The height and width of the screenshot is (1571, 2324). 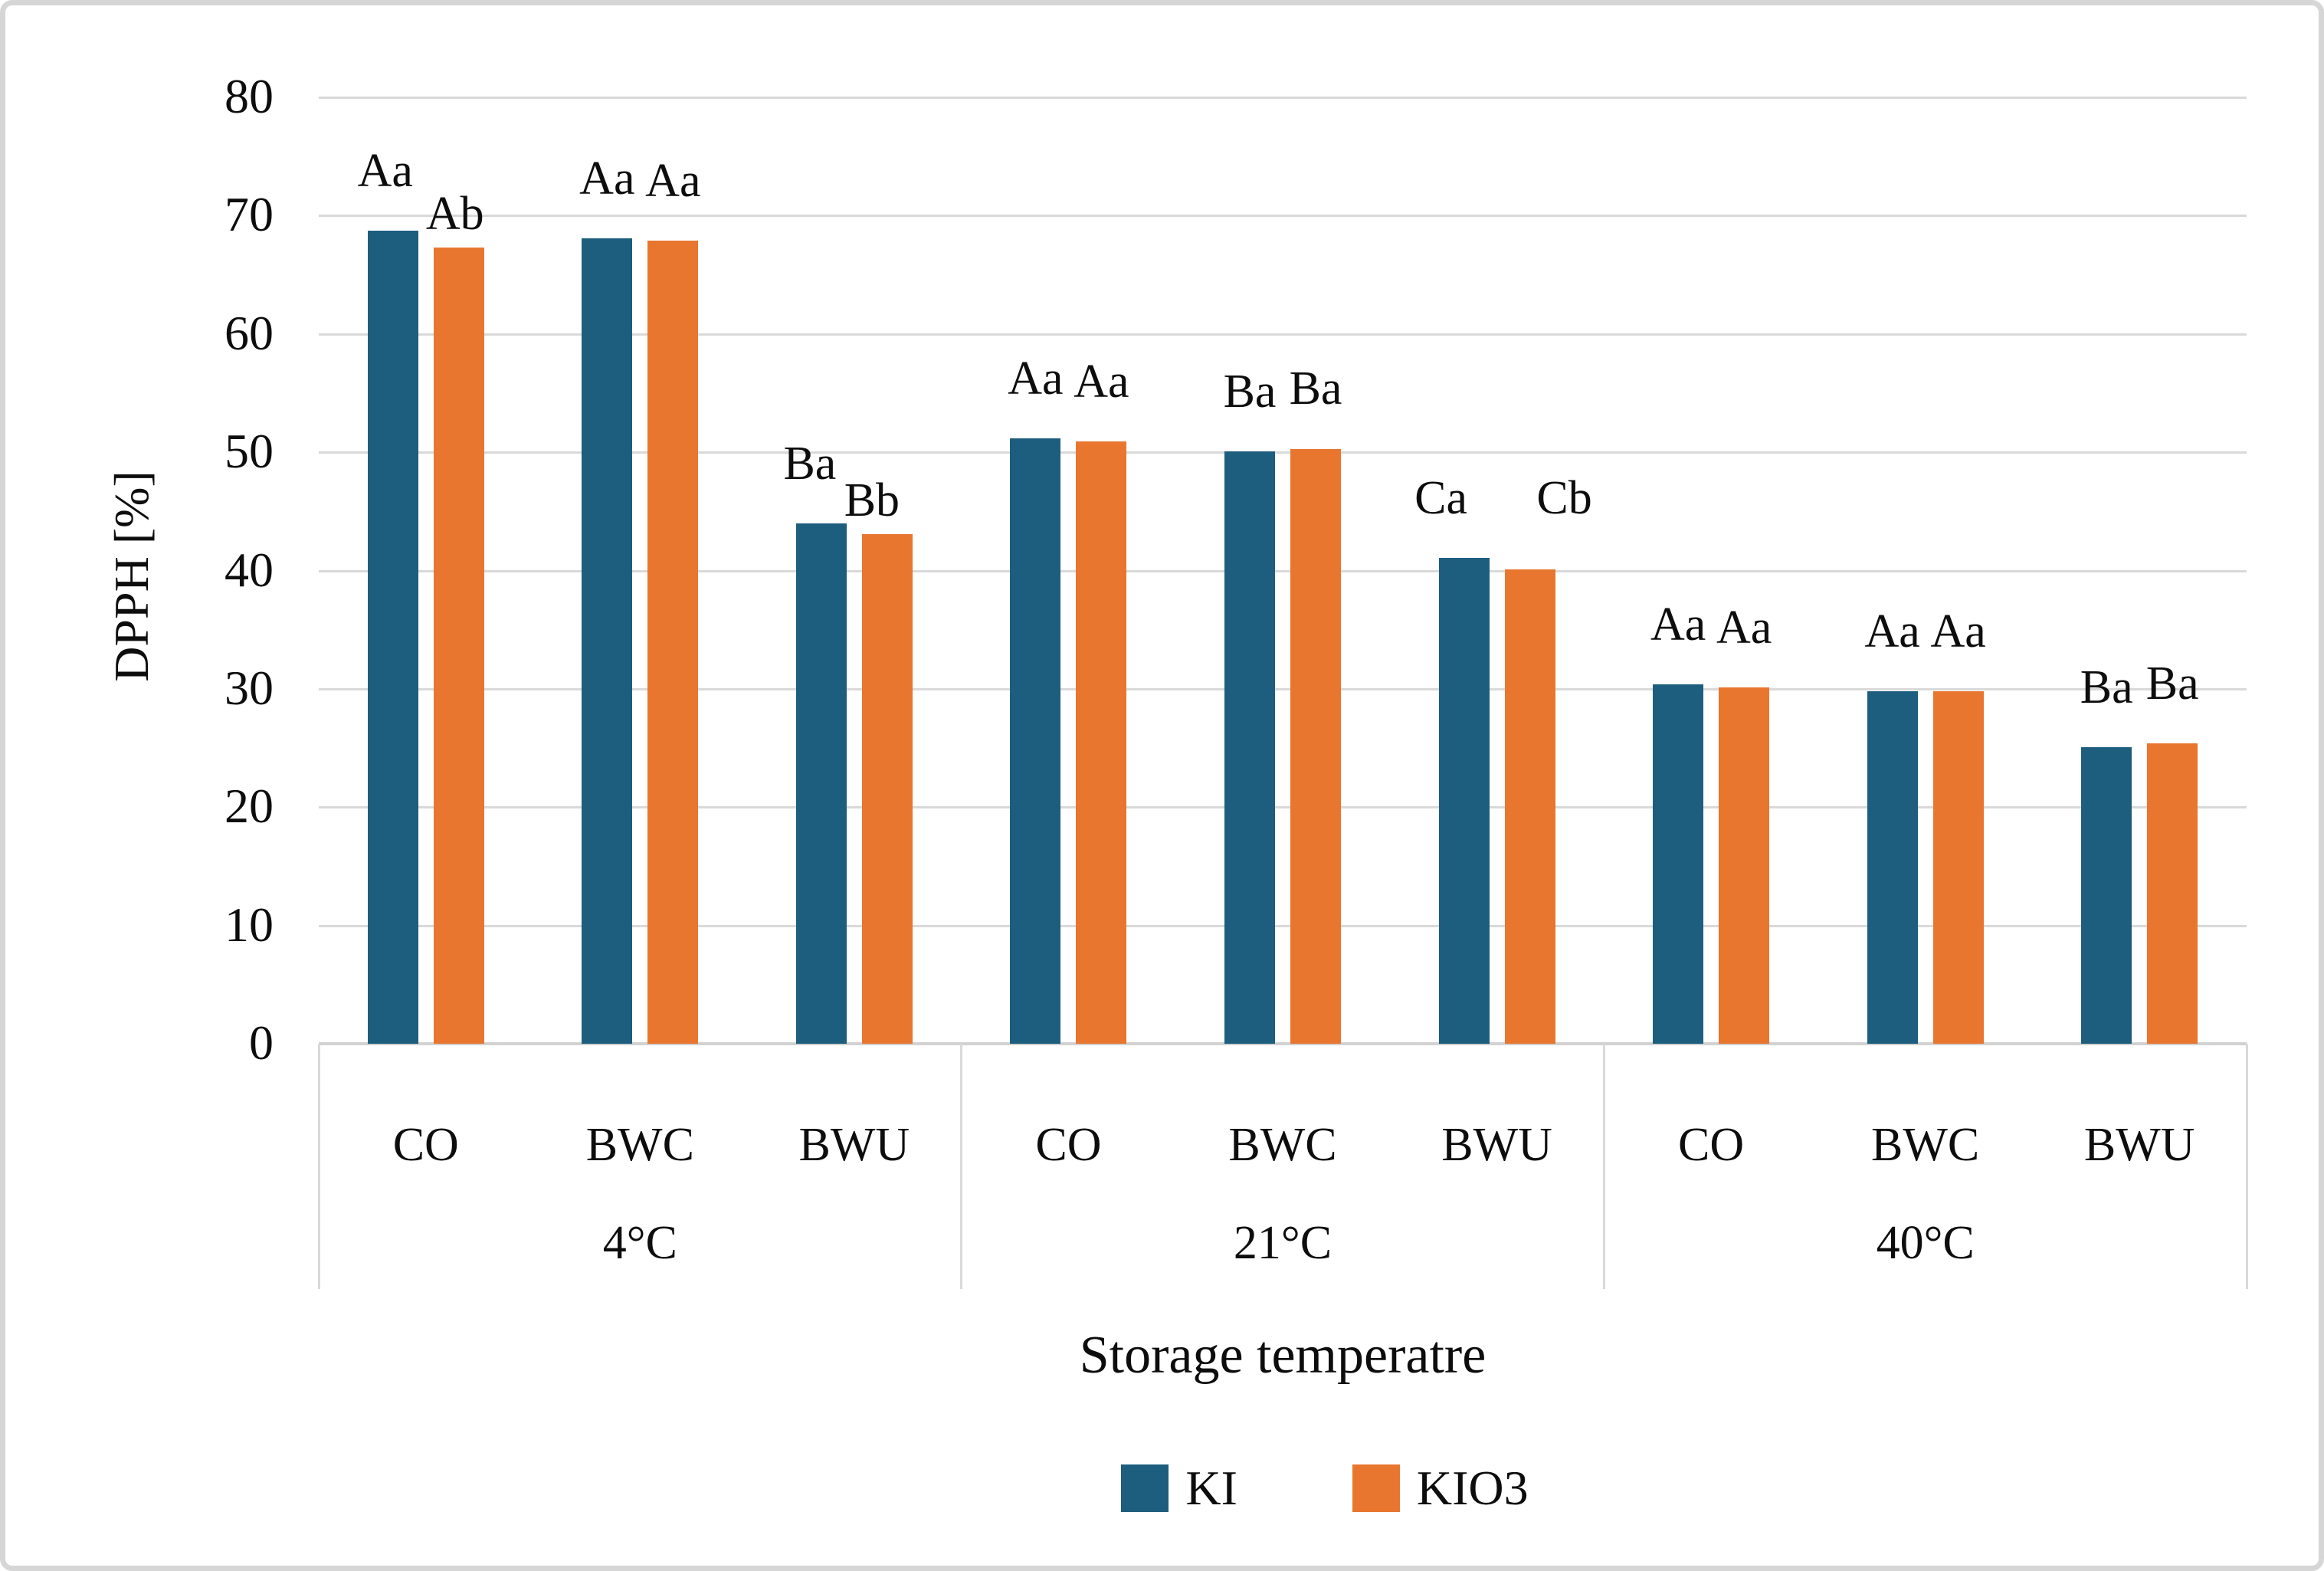 What do you see at coordinates (261, 1042) in the screenshot?
I see `y-tick-label-0: 0` at bounding box center [261, 1042].